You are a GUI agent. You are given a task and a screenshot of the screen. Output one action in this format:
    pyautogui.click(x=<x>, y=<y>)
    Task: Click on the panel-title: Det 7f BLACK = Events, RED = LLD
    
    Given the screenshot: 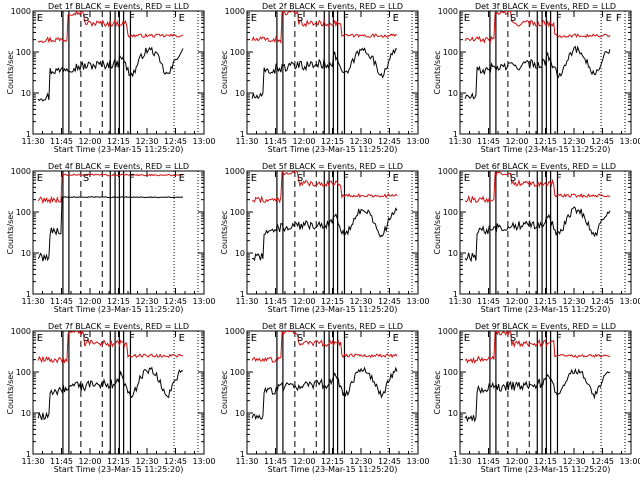 What is the action you would take?
    pyautogui.click(x=118, y=326)
    